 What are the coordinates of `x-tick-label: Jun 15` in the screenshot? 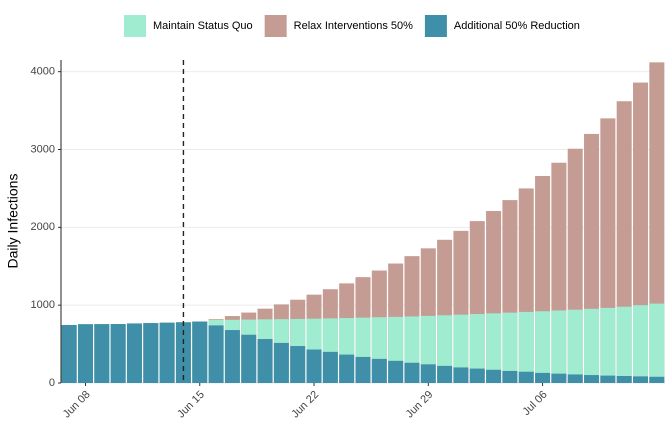 It's located at (191, 405).